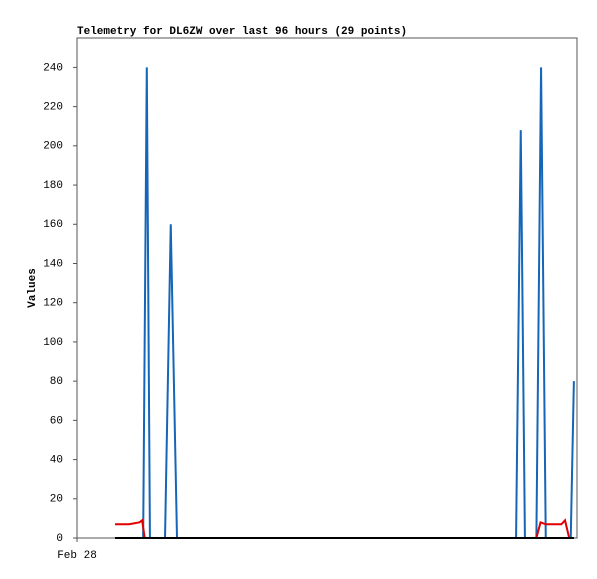 This screenshot has height=579, width=597. Describe the element at coordinates (344, 528) in the screenshot. I see `series-line` at that location.